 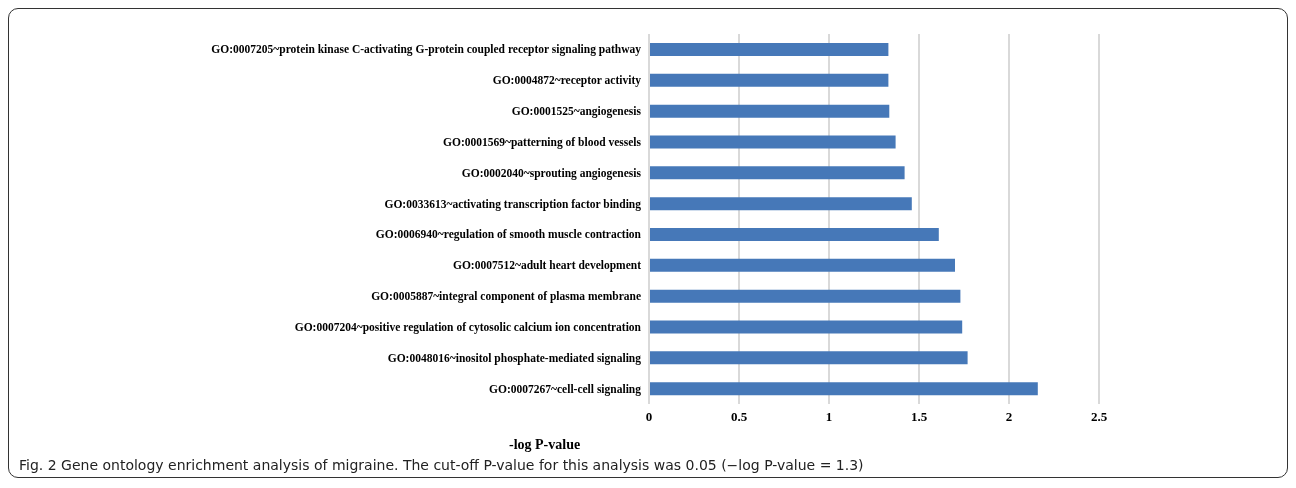 I want to click on y-tick-label: GO:0004872~receptor activity, so click(x=567, y=81).